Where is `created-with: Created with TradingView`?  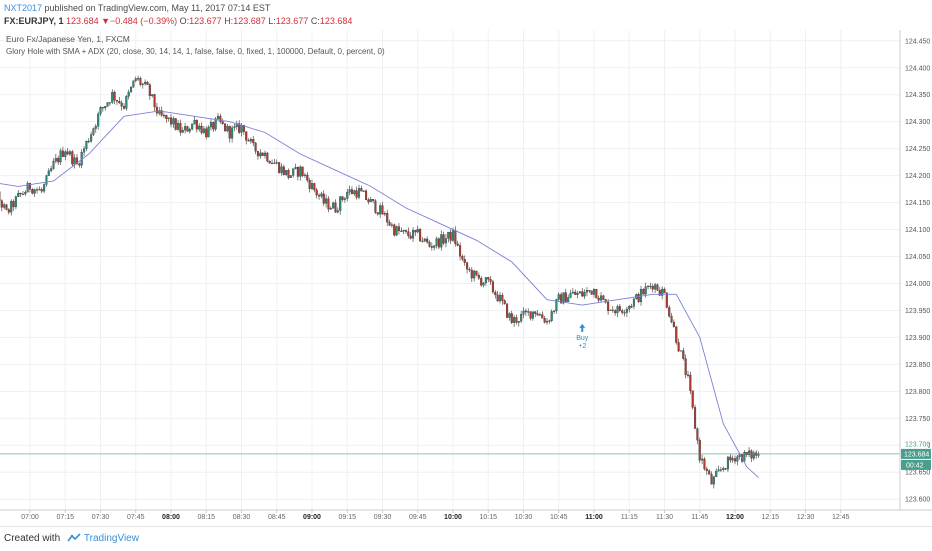 created-with: Created with TradingView is located at coordinates (71, 538).